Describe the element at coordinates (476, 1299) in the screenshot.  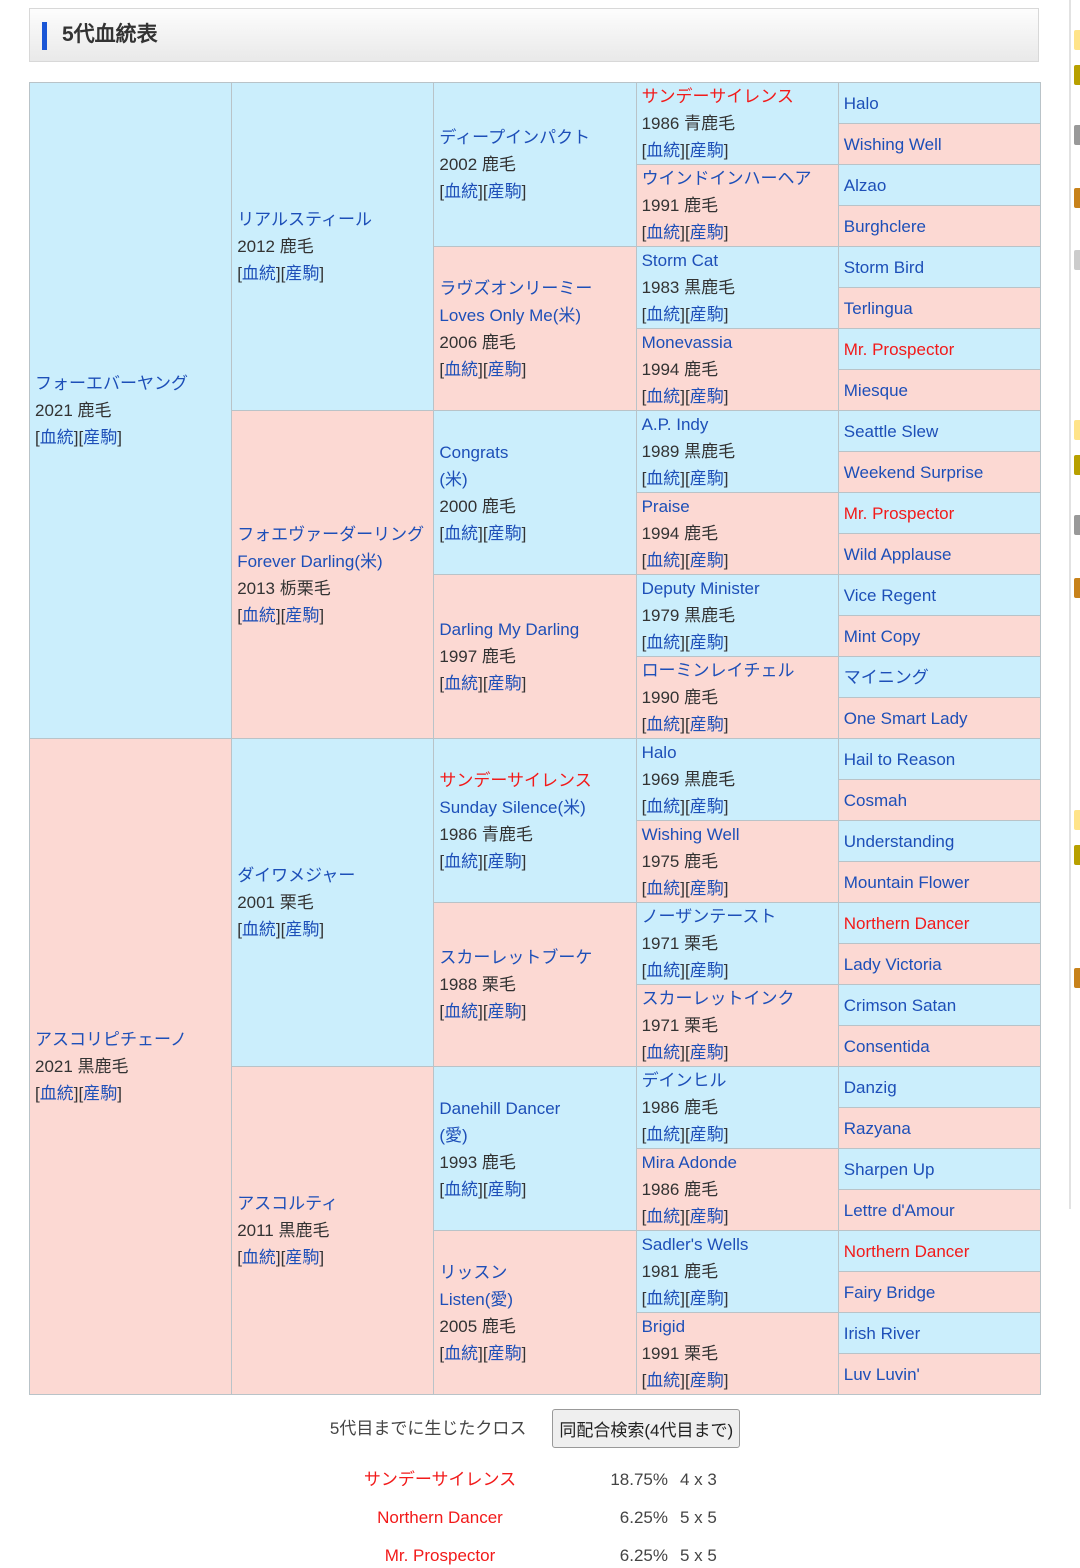
I see `horse-alt-name-link: Listen(愛)` at that location.